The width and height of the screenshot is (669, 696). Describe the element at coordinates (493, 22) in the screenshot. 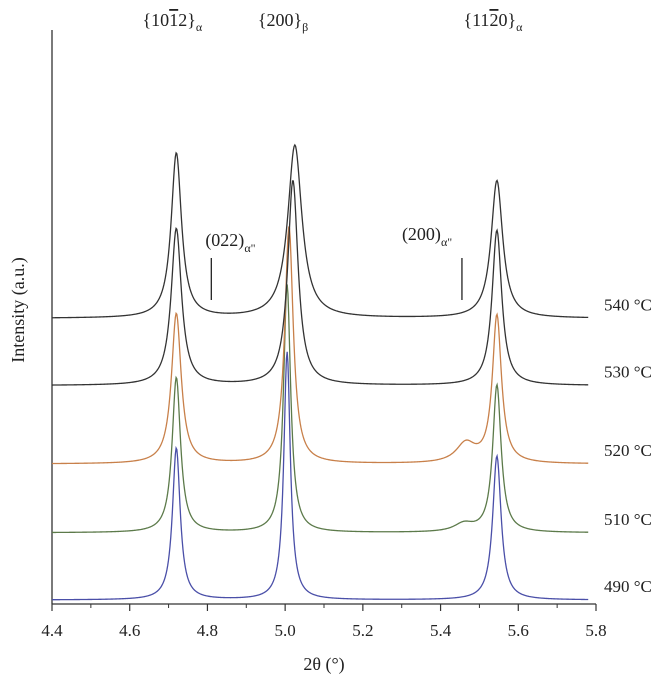

I see `peak-label: {1120}α` at that location.